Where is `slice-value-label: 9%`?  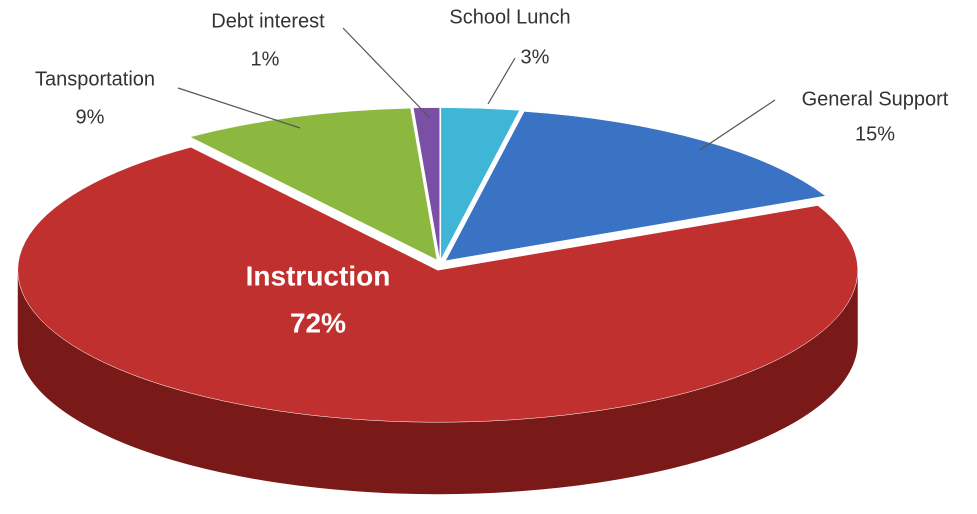
slice-value-label: 9% is located at coordinates (90, 117).